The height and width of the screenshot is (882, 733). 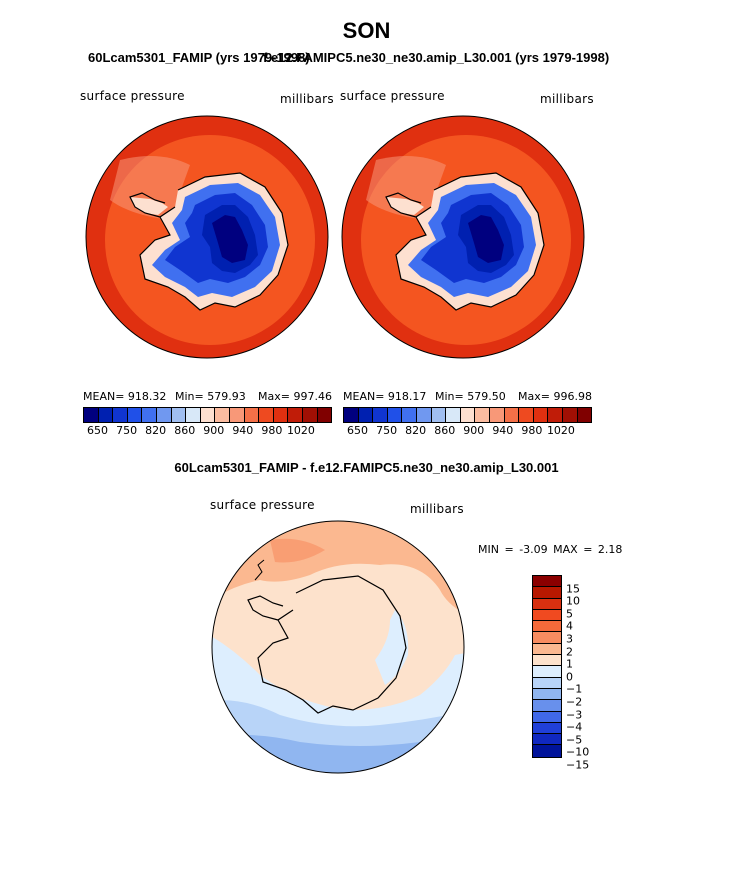 I want to click on page-title: SON, so click(x=366, y=30).